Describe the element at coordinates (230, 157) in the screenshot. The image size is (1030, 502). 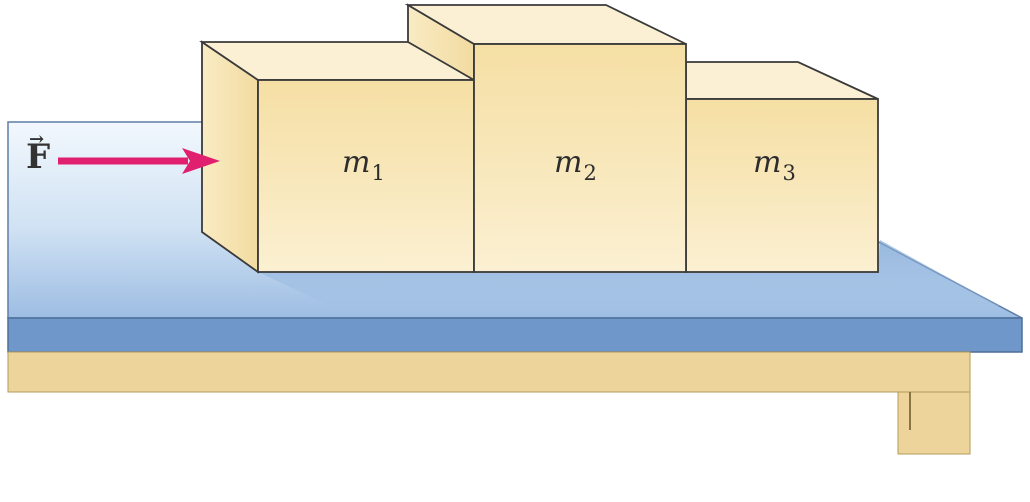
I see `block-m1-left-face` at that location.